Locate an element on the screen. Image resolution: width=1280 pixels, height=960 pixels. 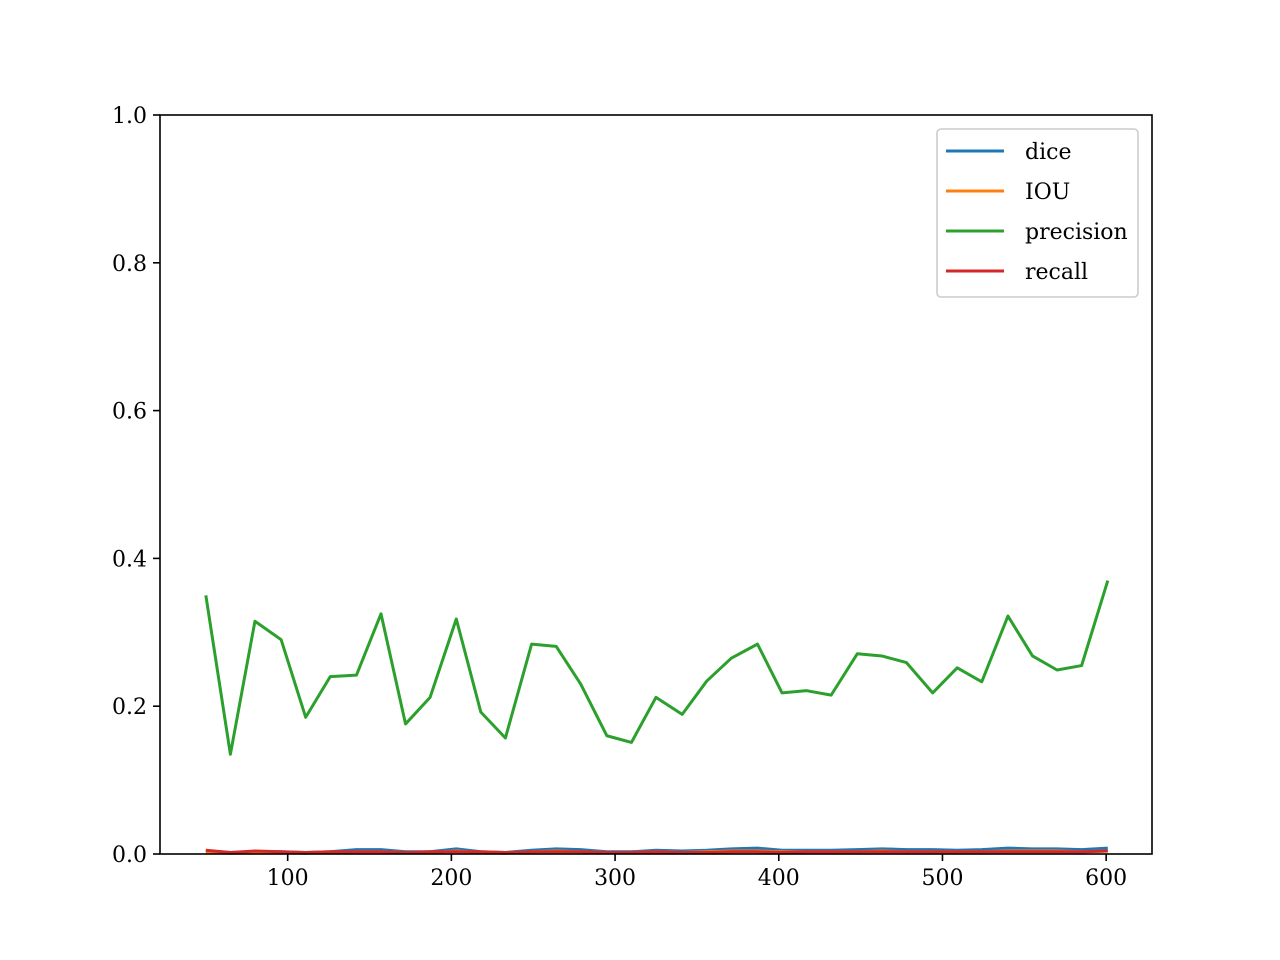
series-line-recall is located at coordinates (656, 851).